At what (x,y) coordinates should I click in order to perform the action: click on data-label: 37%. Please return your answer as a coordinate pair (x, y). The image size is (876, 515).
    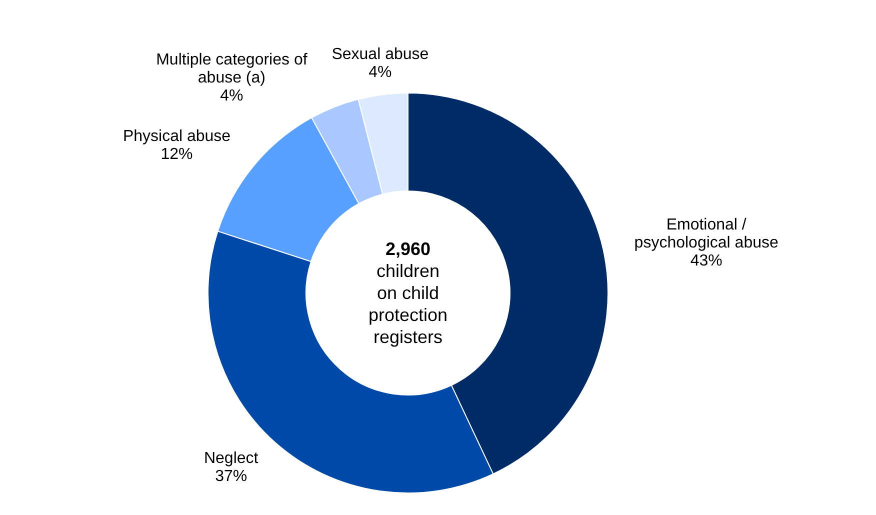
    Looking at the image, I should click on (231, 477).